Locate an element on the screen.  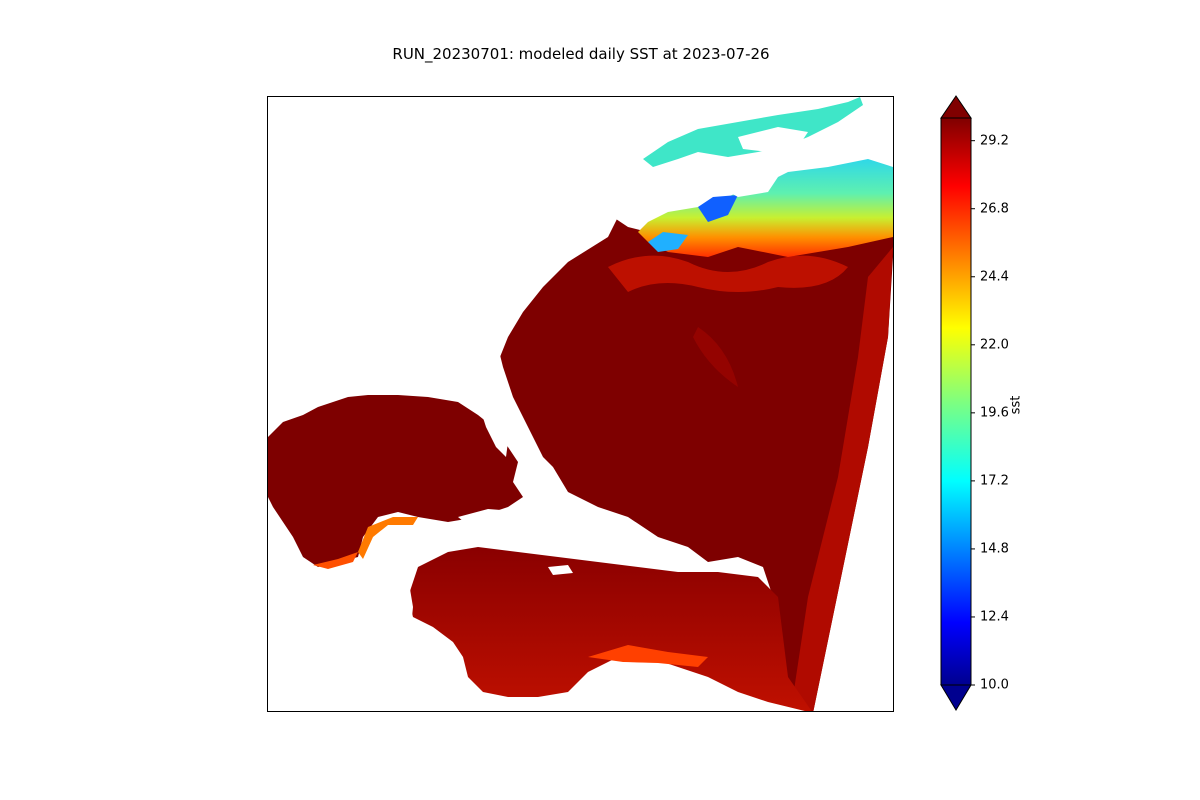
colorbar-label: sst is located at coordinates (1016, 405).